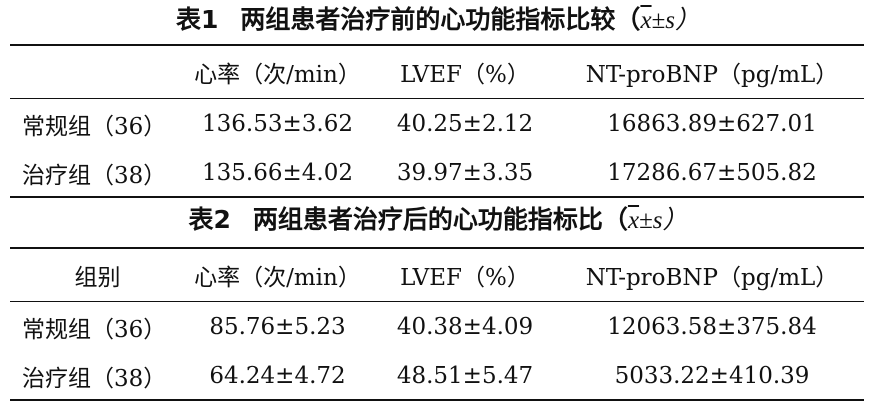 This screenshot has height=408, width=876. Describe the element at coordinates (437, 197) in the screenshot. I see `table1-bottom-rule` at that location.